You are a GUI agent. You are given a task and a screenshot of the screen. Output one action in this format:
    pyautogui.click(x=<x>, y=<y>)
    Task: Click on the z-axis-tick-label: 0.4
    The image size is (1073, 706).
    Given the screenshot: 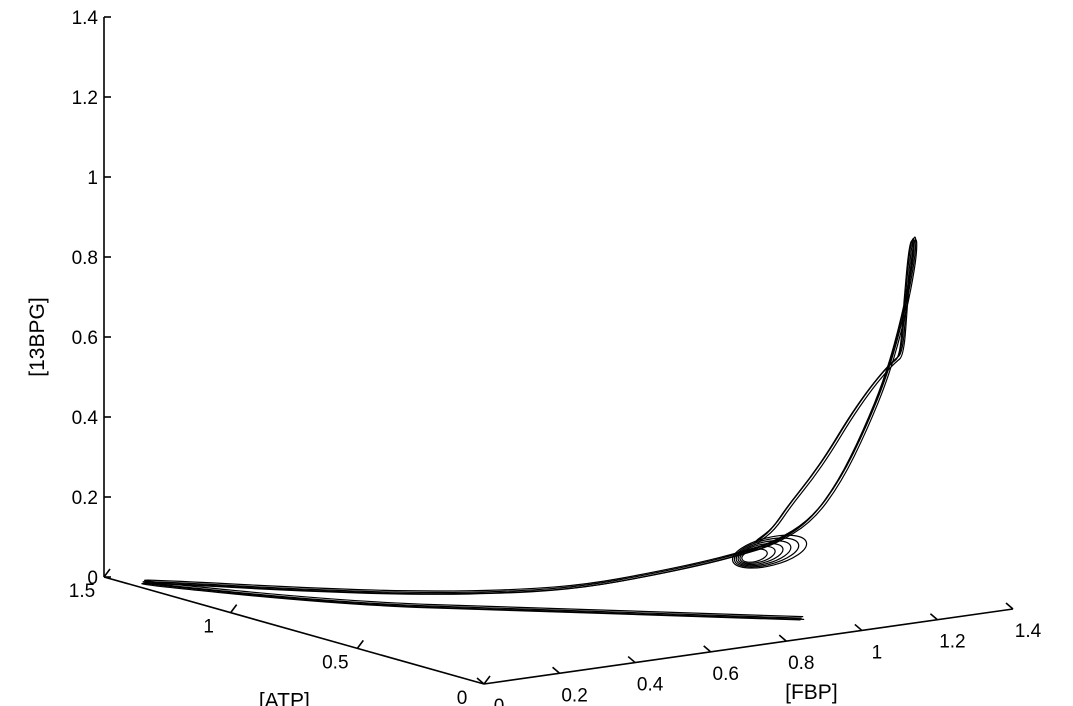 What is the action you would take?
    pyautogui.click(x=85, y=418)
    